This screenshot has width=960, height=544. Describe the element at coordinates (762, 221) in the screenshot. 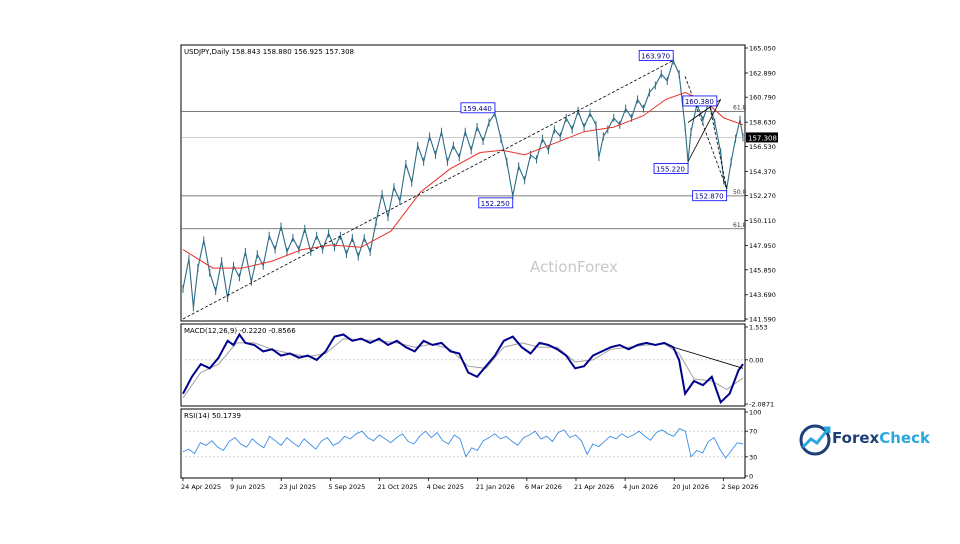

I see `price-tick-7: 150.110` at that location.